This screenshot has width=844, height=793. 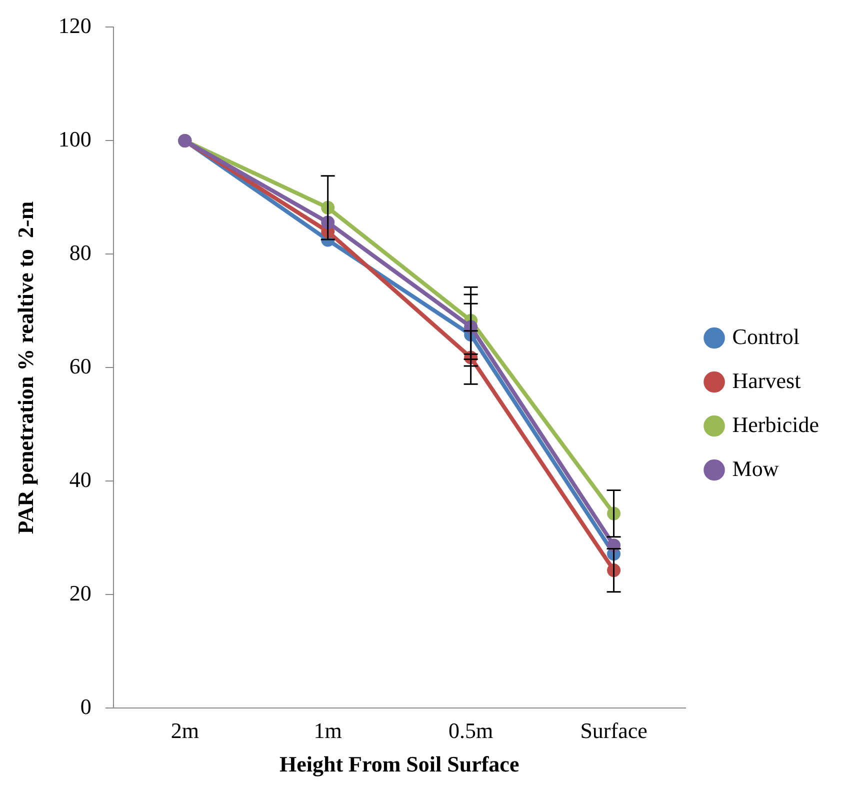 I want to click on x-tick-label: 1m, so click(x=328, y=731).